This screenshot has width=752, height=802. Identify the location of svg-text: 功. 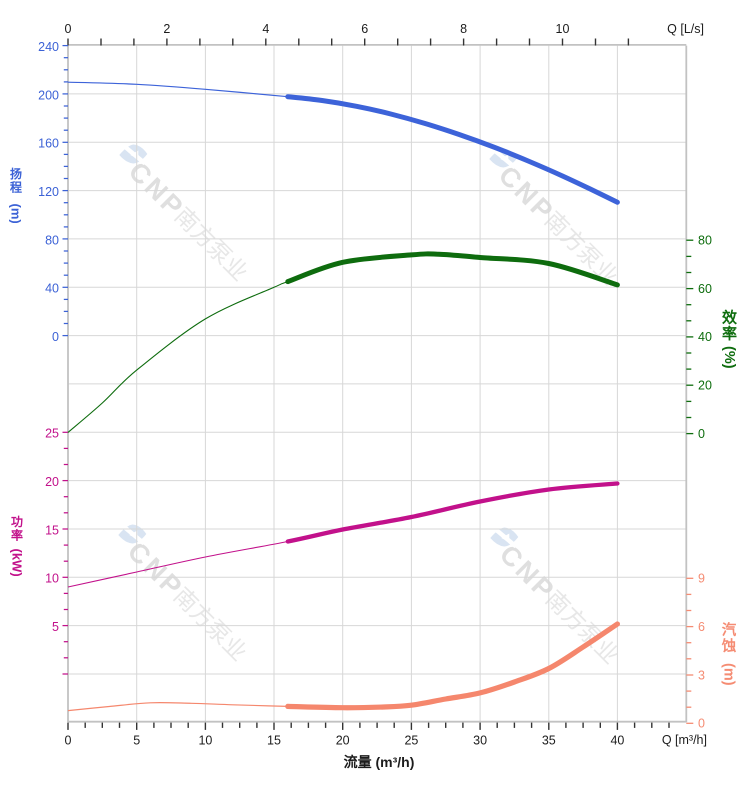
(17, 521).